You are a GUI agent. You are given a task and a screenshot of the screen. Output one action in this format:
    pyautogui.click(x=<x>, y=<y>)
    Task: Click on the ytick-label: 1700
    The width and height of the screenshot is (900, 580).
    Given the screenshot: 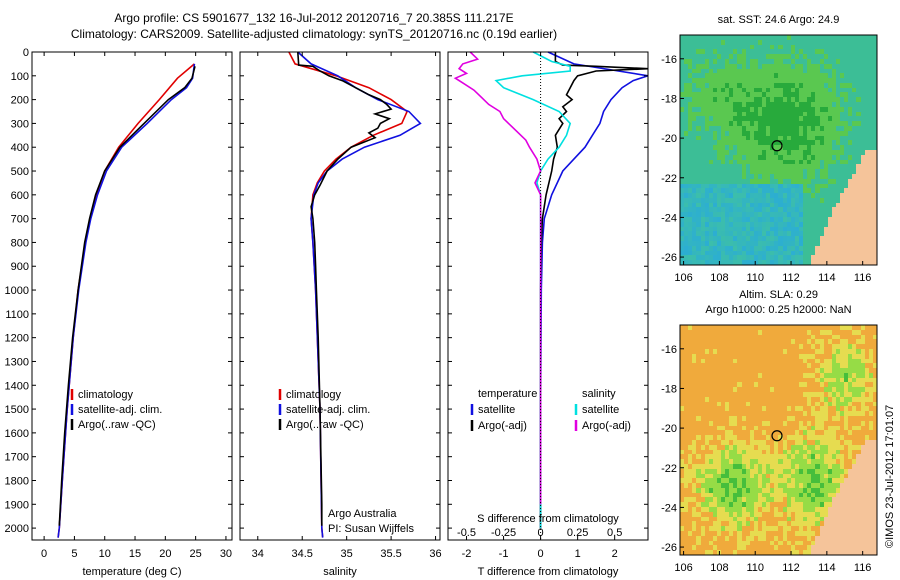 What is the action you would take?
    pyautogui.click(x=17, y=458)
    